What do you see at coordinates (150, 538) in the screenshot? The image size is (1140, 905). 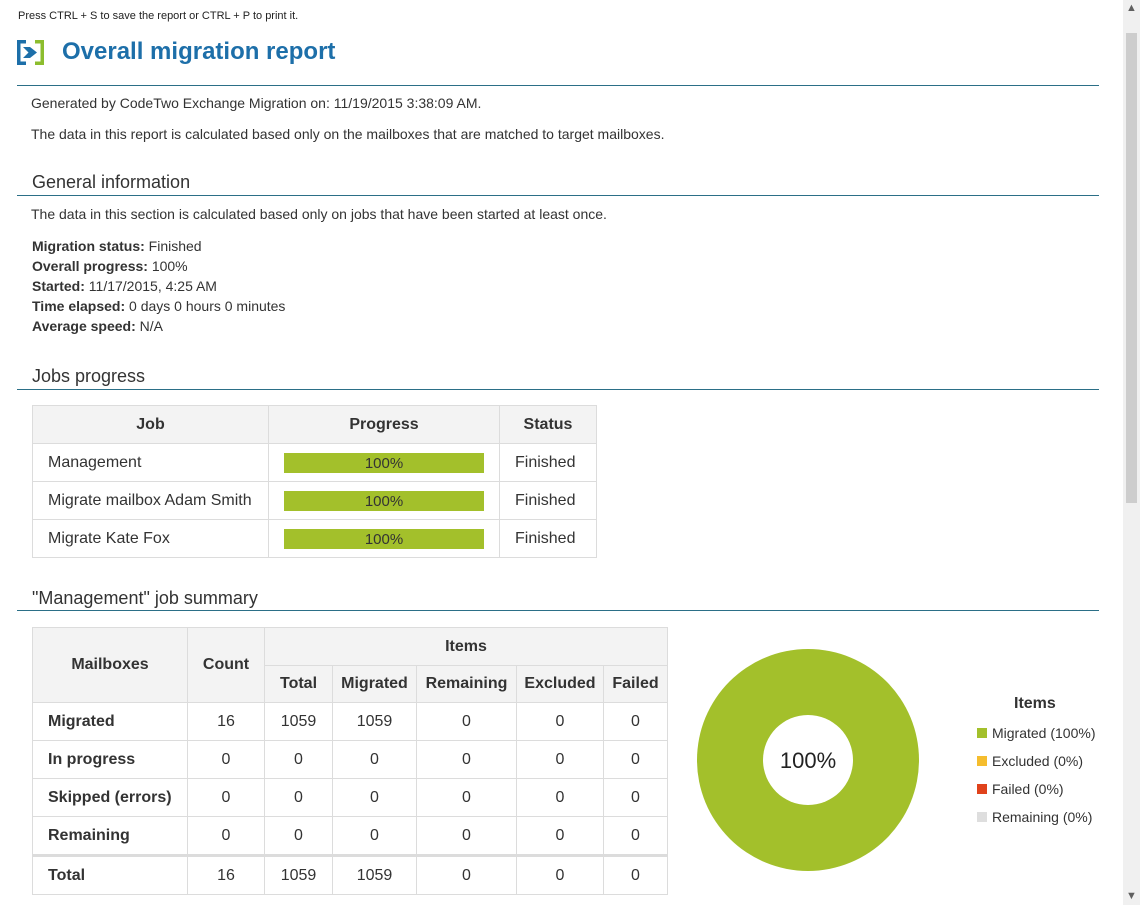 I see `job-name: Migrate Kate Fox` at bounding box center [150, 538].